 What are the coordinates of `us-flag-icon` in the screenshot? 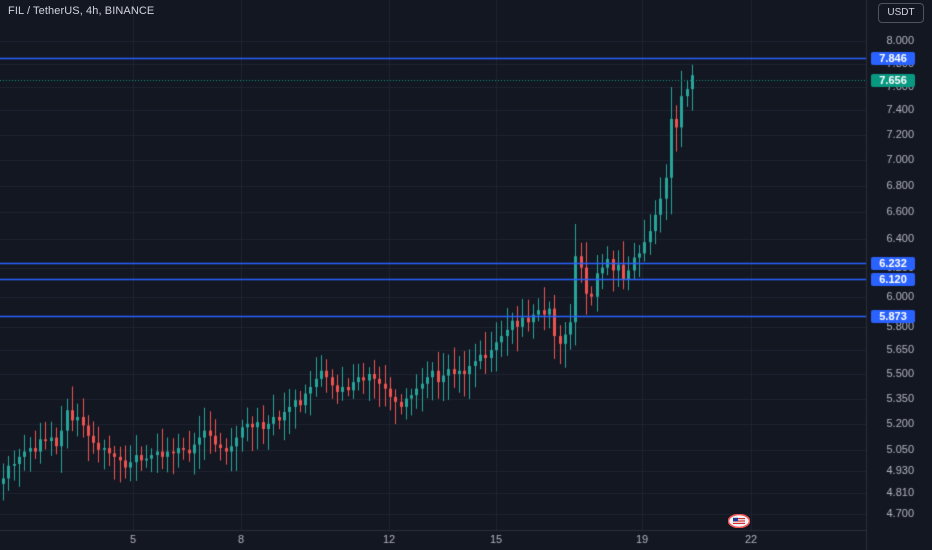 It's located at (739, 521).